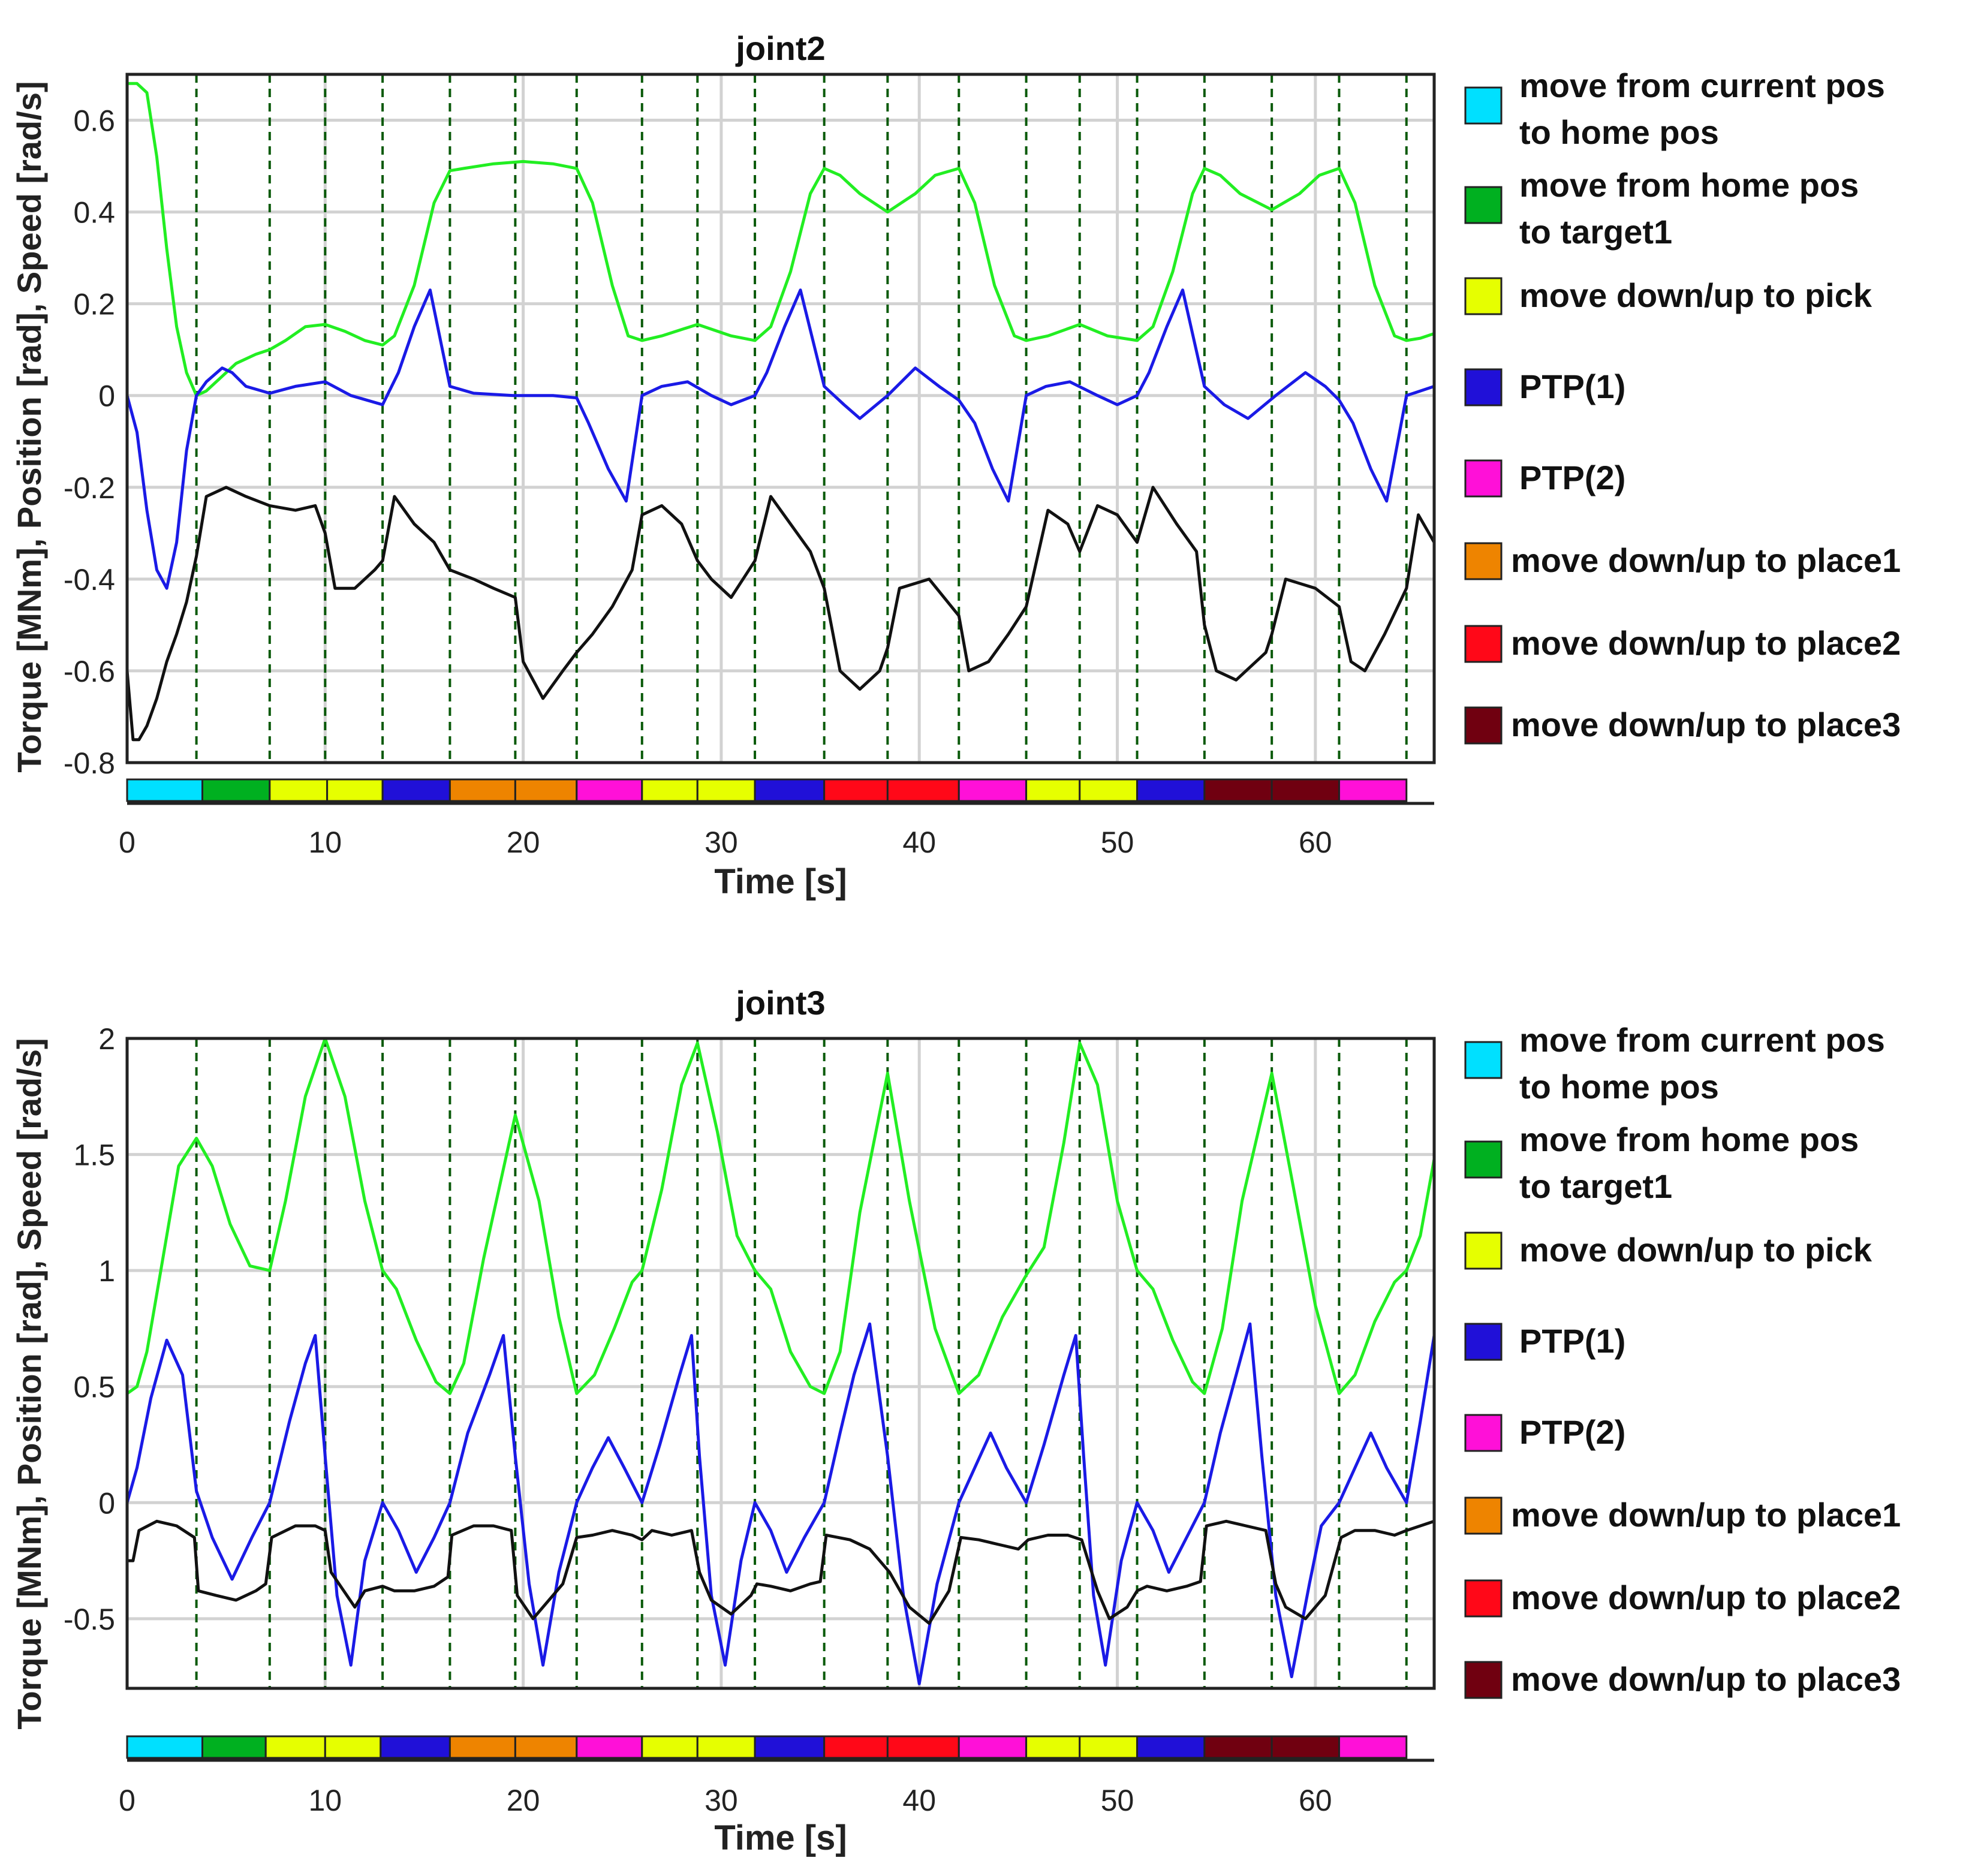 Image resolution: width=1972 pixels, height=1876 pixels. What do you see at coordinates (1706, 643) in the screenshot?
I see `legend-label: move down/up to place2` at bounding box center [1706, 643].